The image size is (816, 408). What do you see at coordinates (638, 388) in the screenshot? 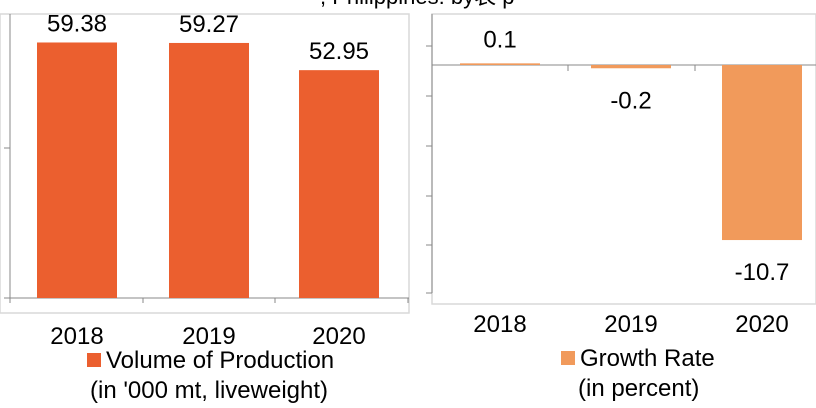
I see `growth-legend-sublabel: (in percent)` at bounding box center [638, 388].